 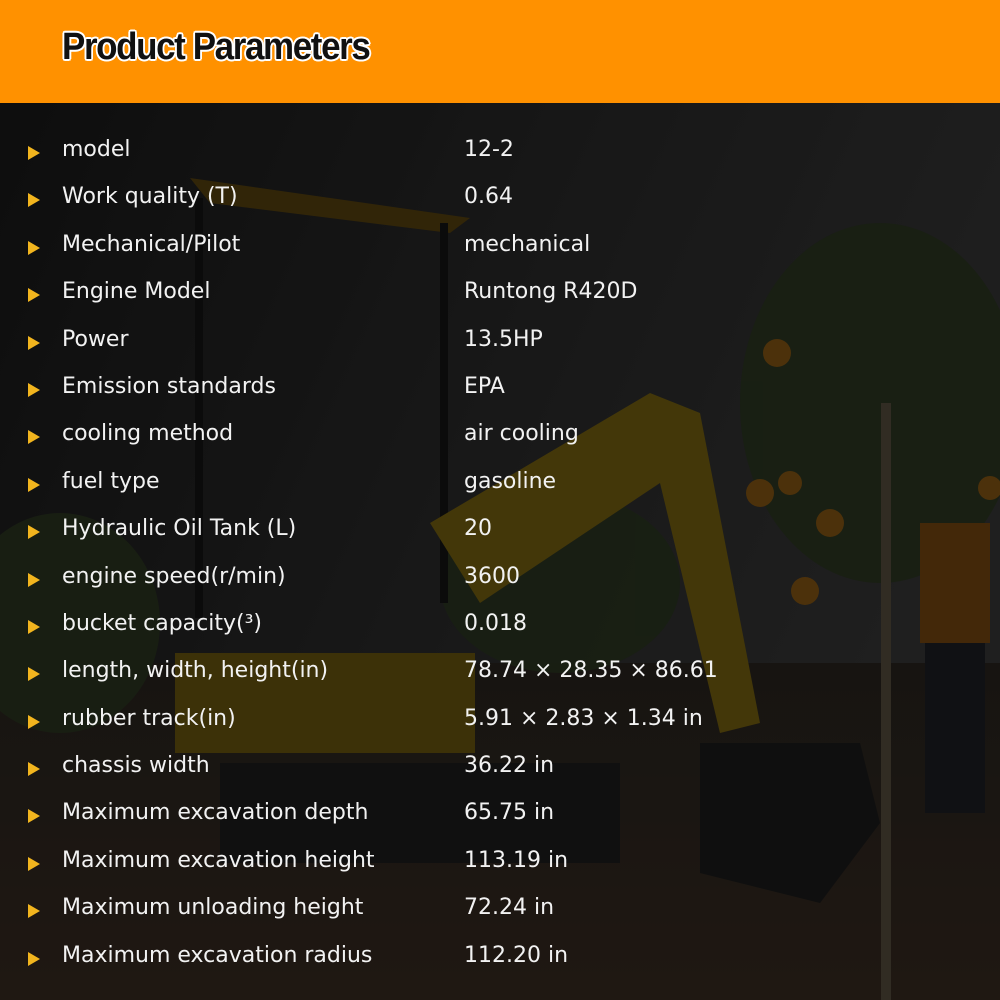 What do you see at coordinates (111, 481) in the screenshot?
I see `parameter-label: fuel type` at bounding box center [111, 481].